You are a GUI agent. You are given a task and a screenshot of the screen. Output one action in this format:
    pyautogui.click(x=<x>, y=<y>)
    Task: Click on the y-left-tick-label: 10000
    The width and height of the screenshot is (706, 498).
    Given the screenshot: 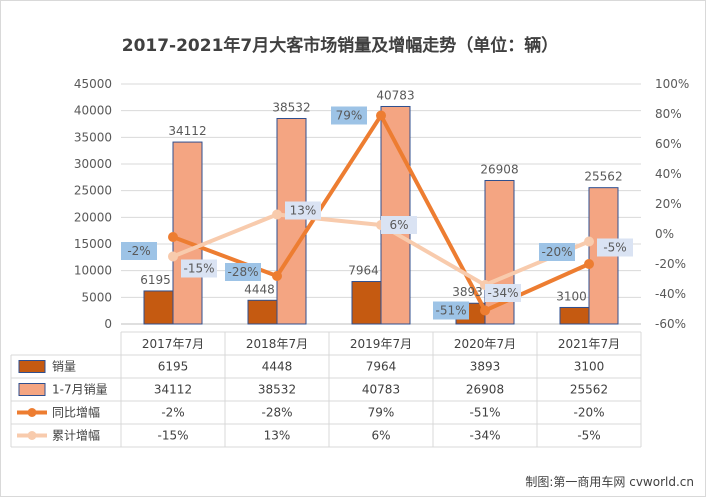 What is the action you would take?
    pyautogui.click(x=93, y=271)
    